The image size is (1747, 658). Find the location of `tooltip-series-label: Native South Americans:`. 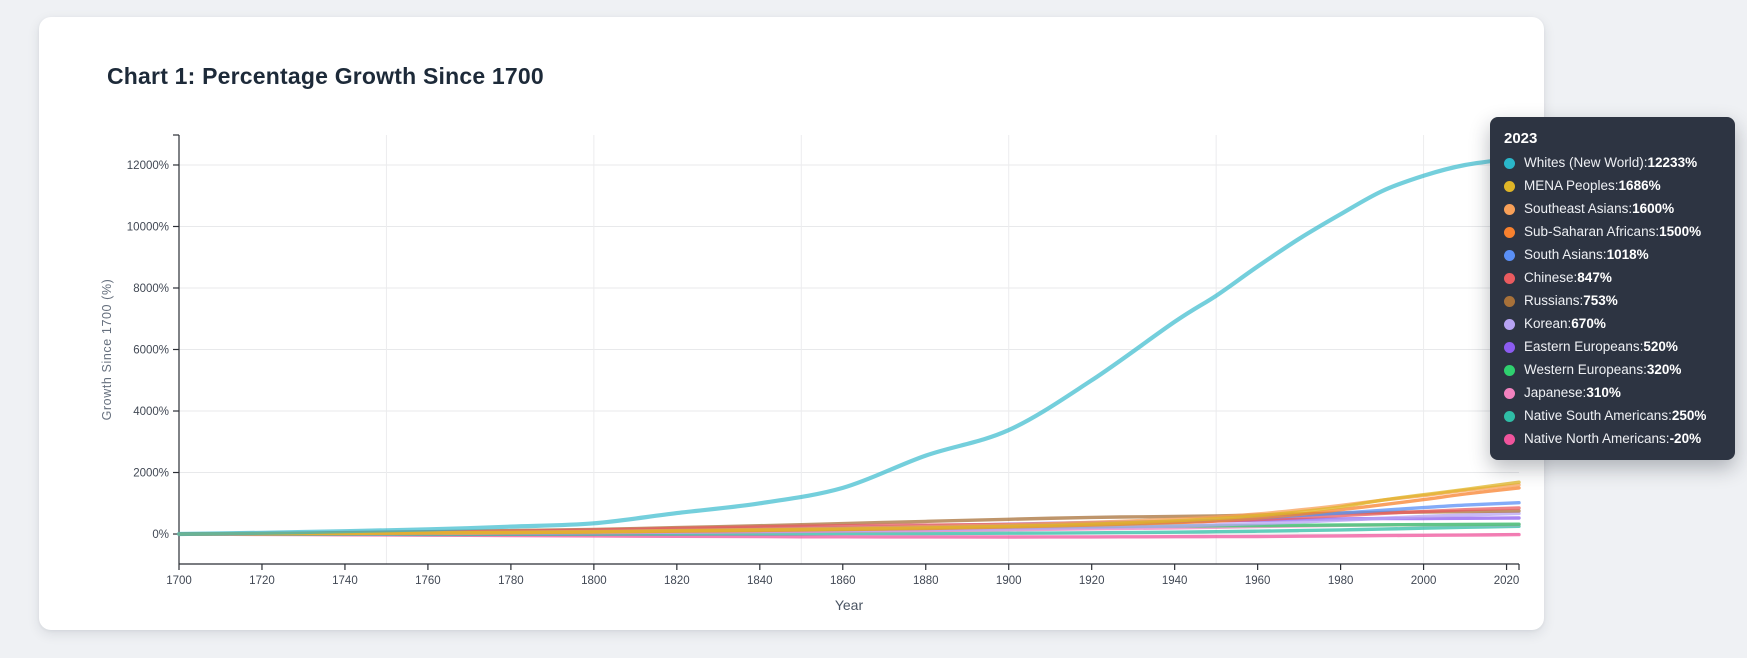

tooltip-series-label: Native South Americans: is located at coordinates (1598, 415).